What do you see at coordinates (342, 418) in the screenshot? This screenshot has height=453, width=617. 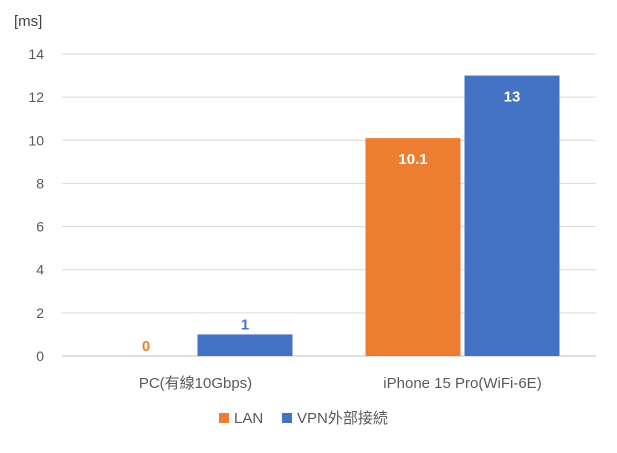 I see `legend-label: VPN外部接続` at bounding box center [342, 418].